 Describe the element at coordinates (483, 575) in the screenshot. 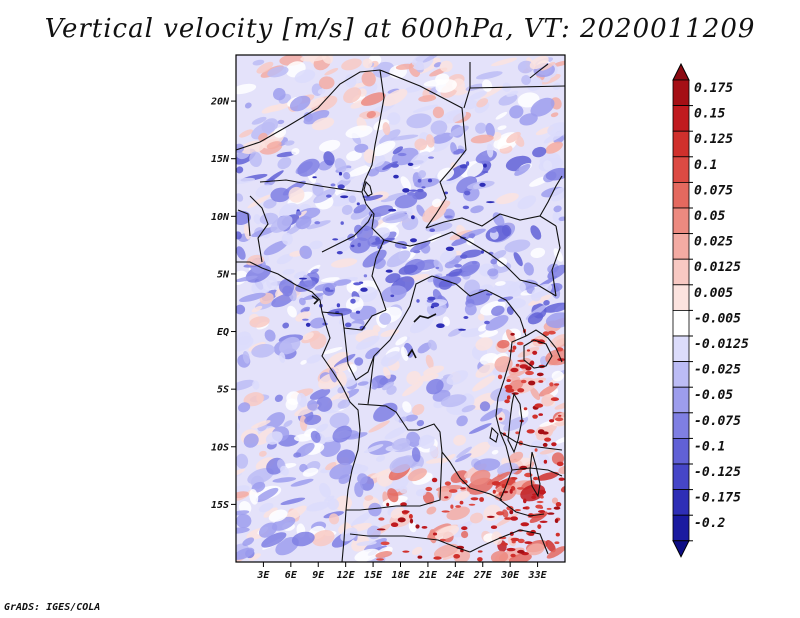

I see `lon-tick-label: 27E` at that location.